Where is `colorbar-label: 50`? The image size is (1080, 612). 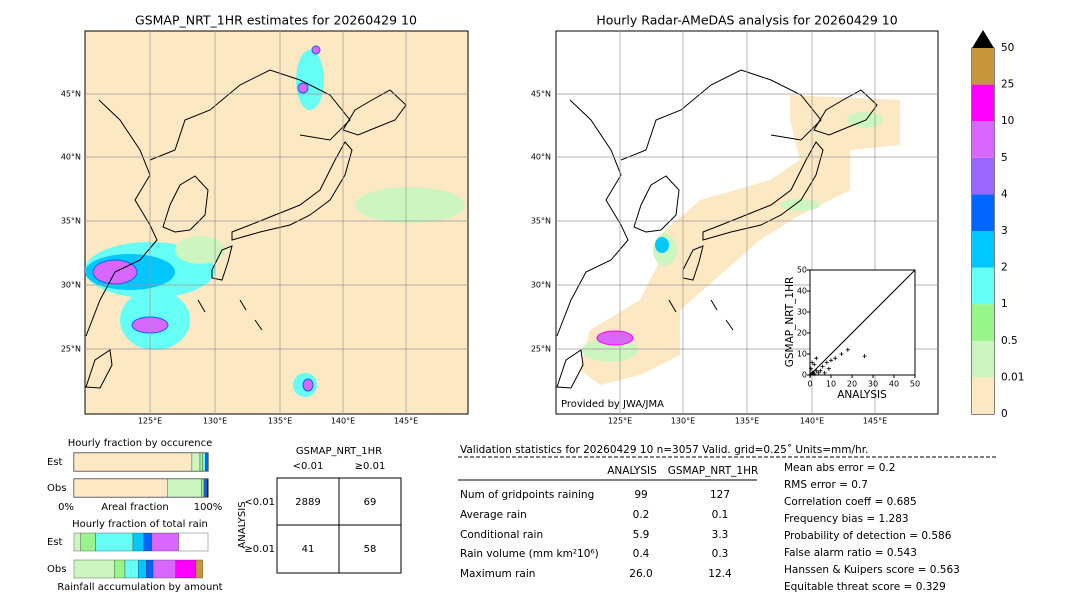 colorbar-label: 50 is located at coordinates (1007, 48).